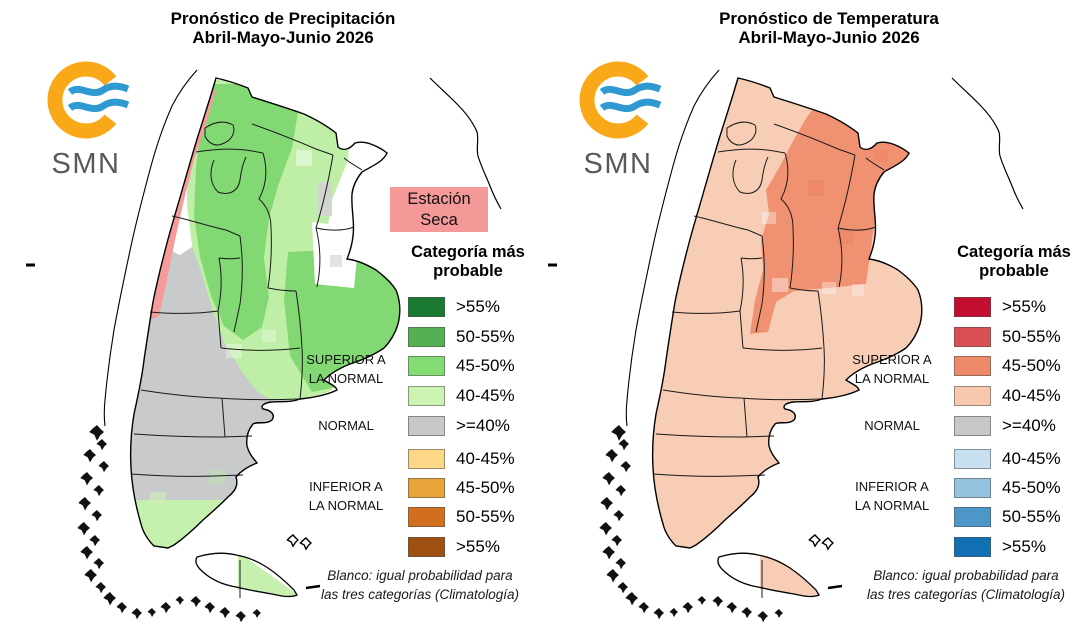 Image resolution: width=1092 pixels, height=635 pixels. What do you see at coordinates (439, 209) in the screenshot?
I see `dry-season-label: Estación Seca` at bounding box center [439, 209].